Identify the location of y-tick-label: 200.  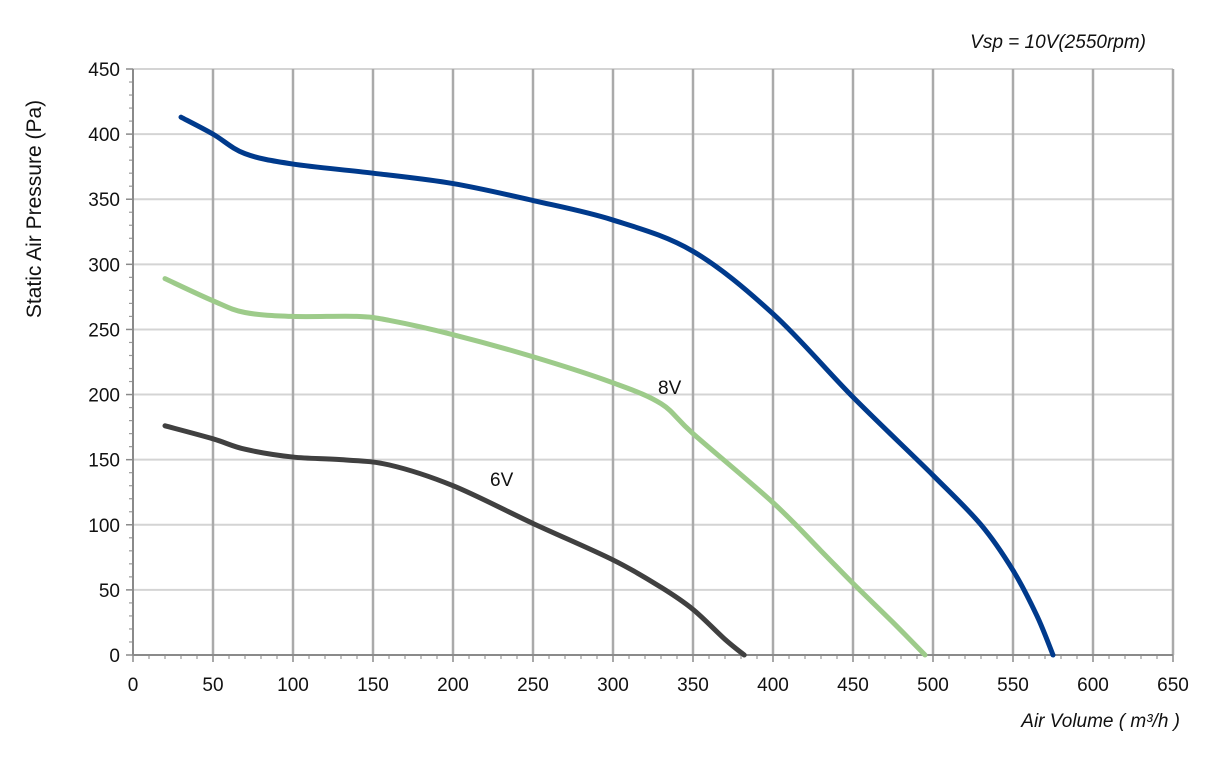
(104, 396).